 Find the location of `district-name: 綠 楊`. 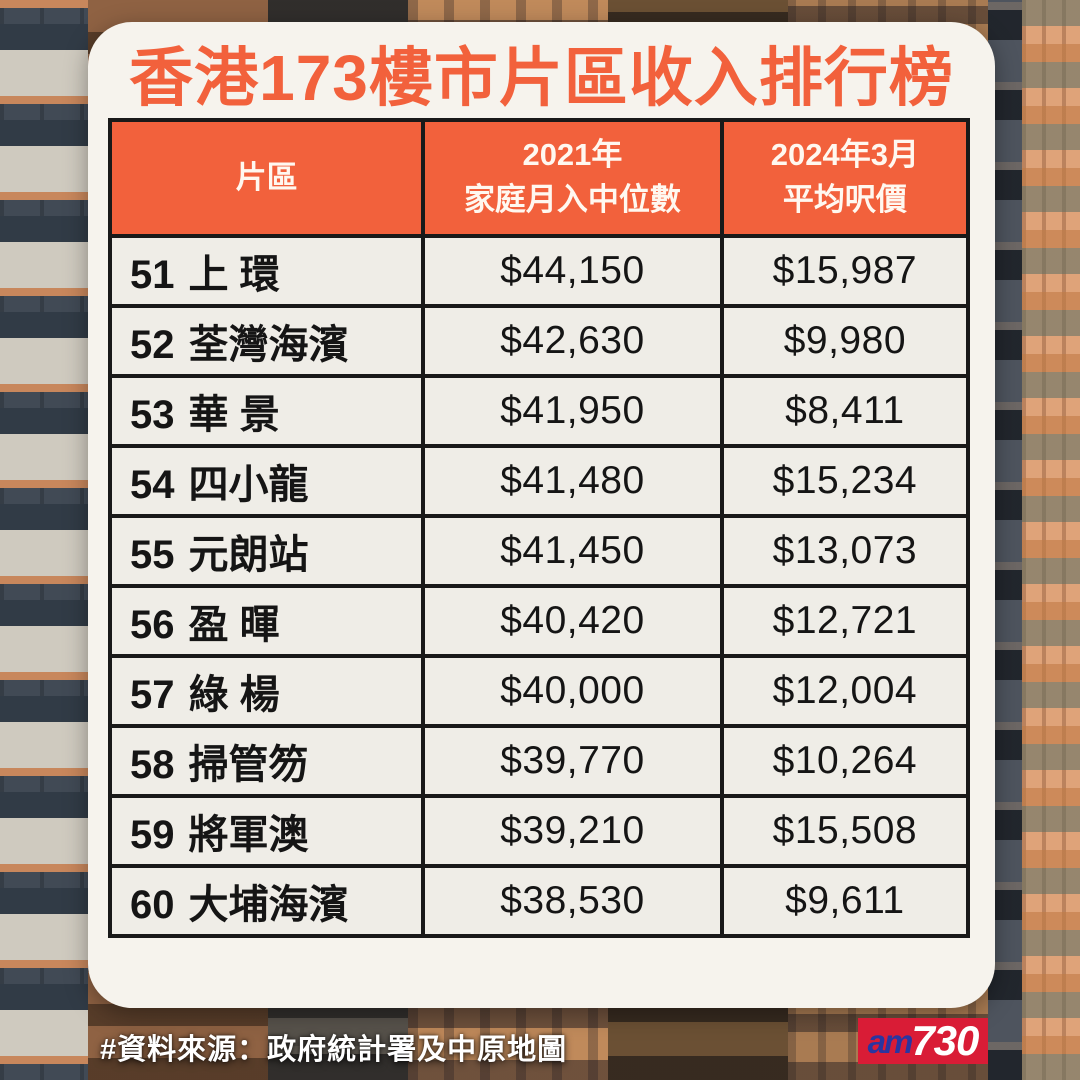

district-name: 綠 楊 is located at coordinates (234, 695).